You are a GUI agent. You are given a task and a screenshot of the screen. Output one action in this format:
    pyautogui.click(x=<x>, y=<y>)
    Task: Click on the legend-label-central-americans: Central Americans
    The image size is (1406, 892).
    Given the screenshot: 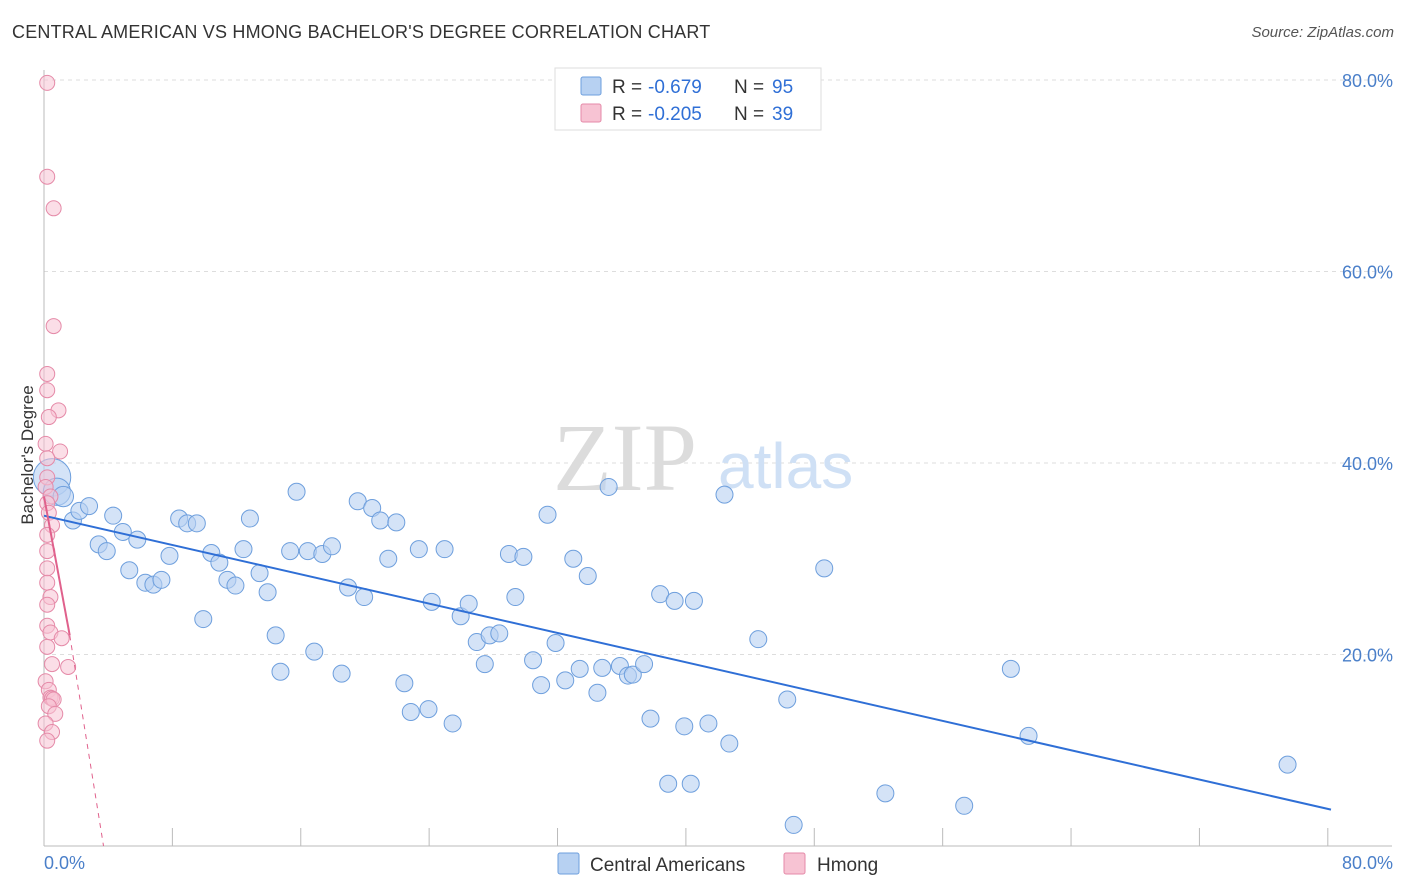 What is the action you would take?
    pyautogui.click(x=667, y=865)
    